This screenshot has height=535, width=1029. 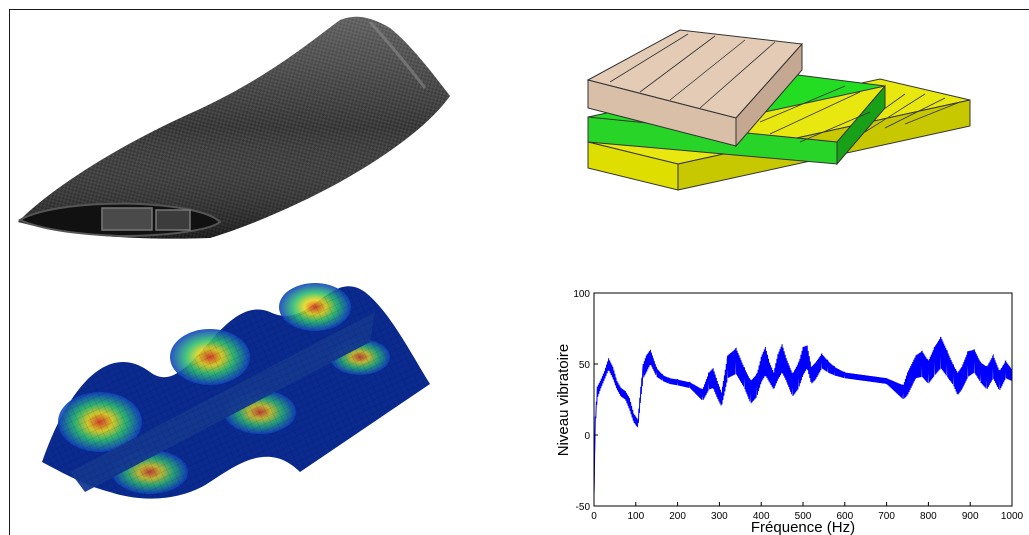 I want to click on x-tick-label: 900, so click(x=970, y=516).